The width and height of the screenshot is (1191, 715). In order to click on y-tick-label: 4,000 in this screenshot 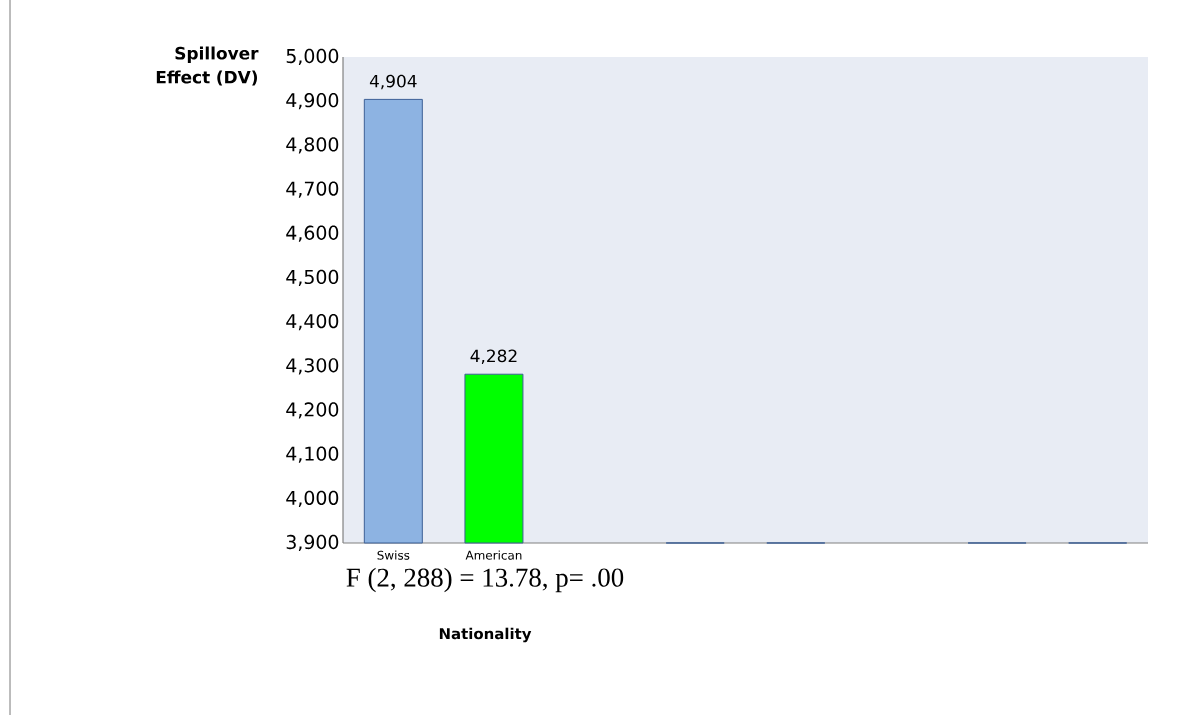, I will do `click(312, 498)`.